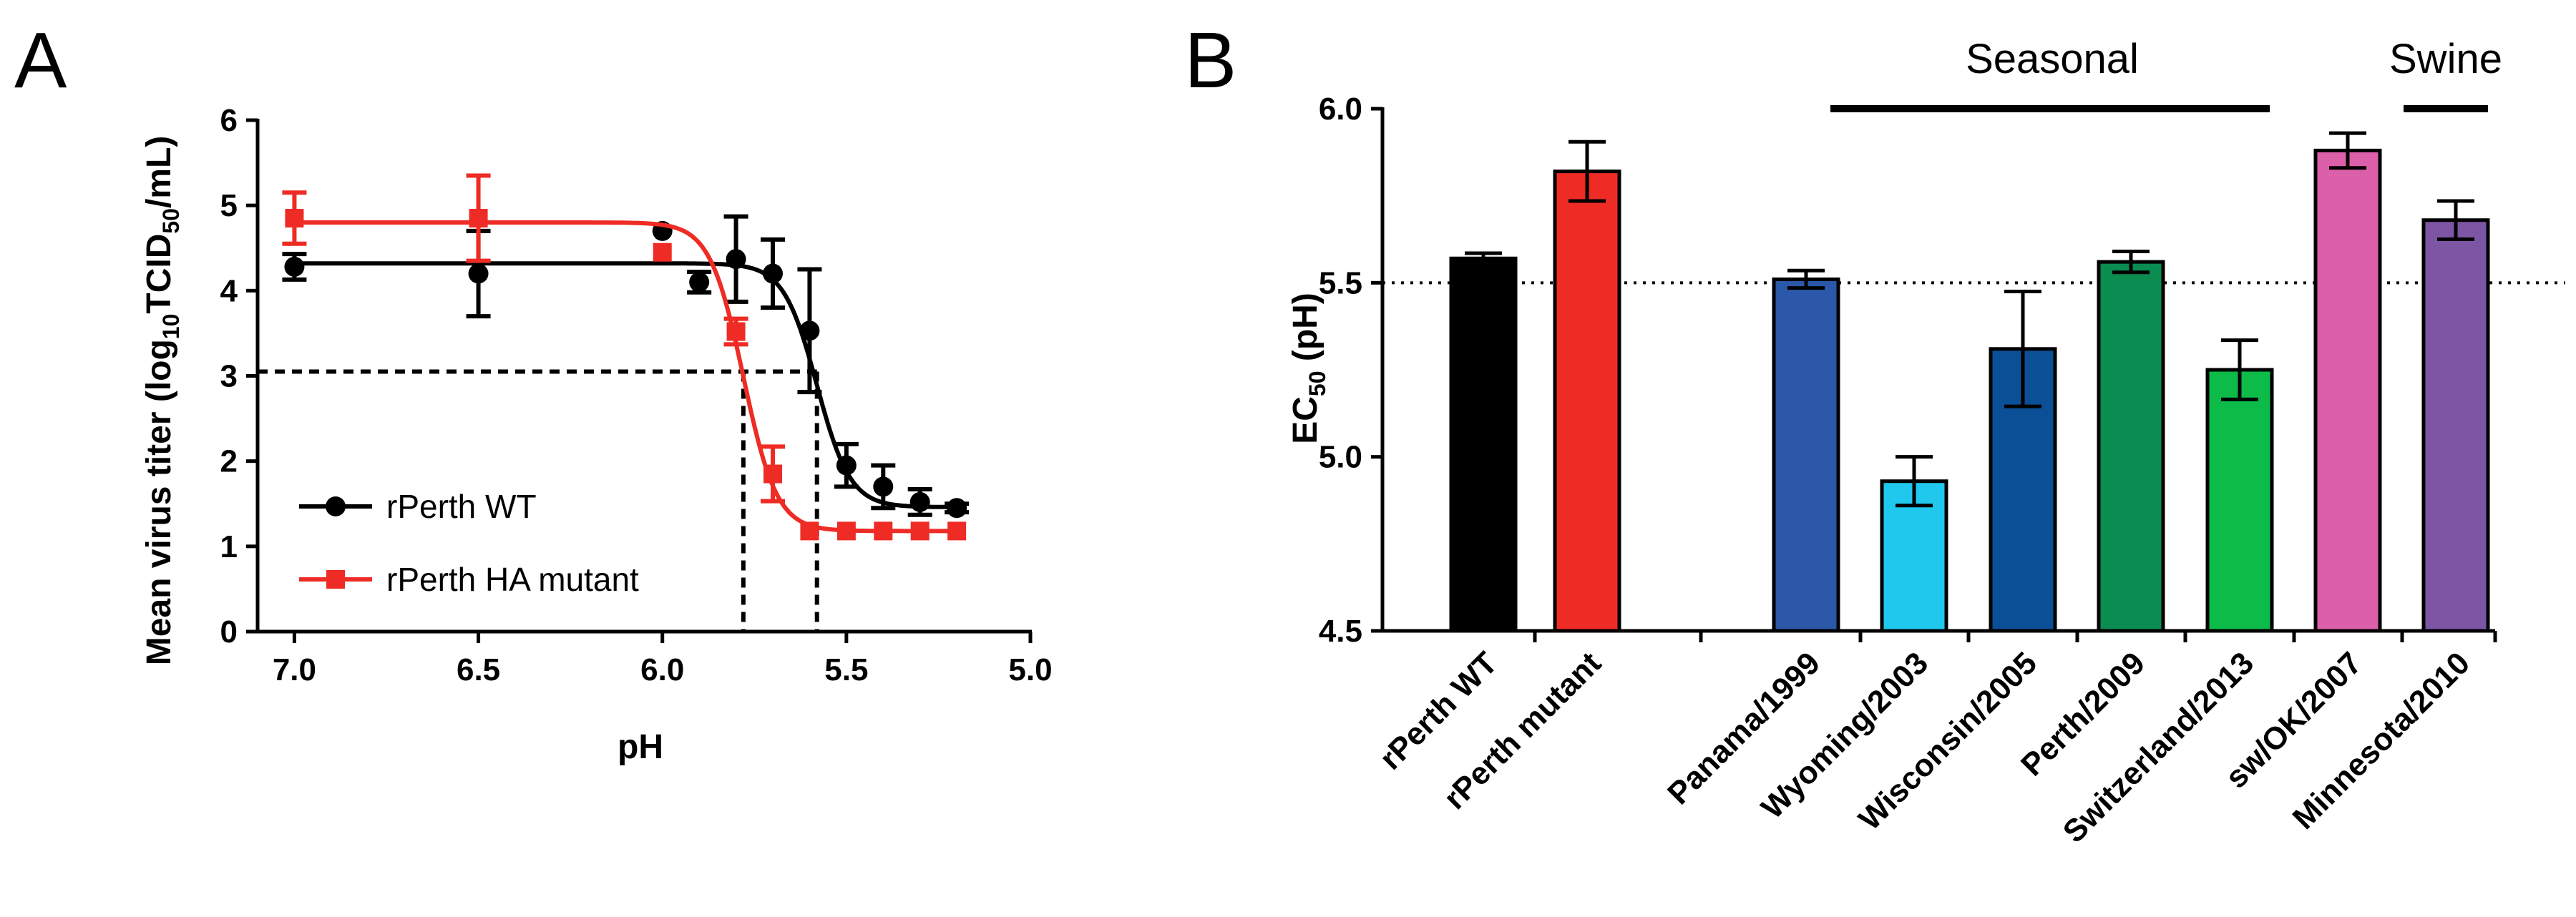 This screenshot has width=2576, height=917. What do you see at coordinates (159, 502) in the screenshot?
I see `panel-a-ylabel-main: Mean virus titer (log` at bounding box center [159, 502].